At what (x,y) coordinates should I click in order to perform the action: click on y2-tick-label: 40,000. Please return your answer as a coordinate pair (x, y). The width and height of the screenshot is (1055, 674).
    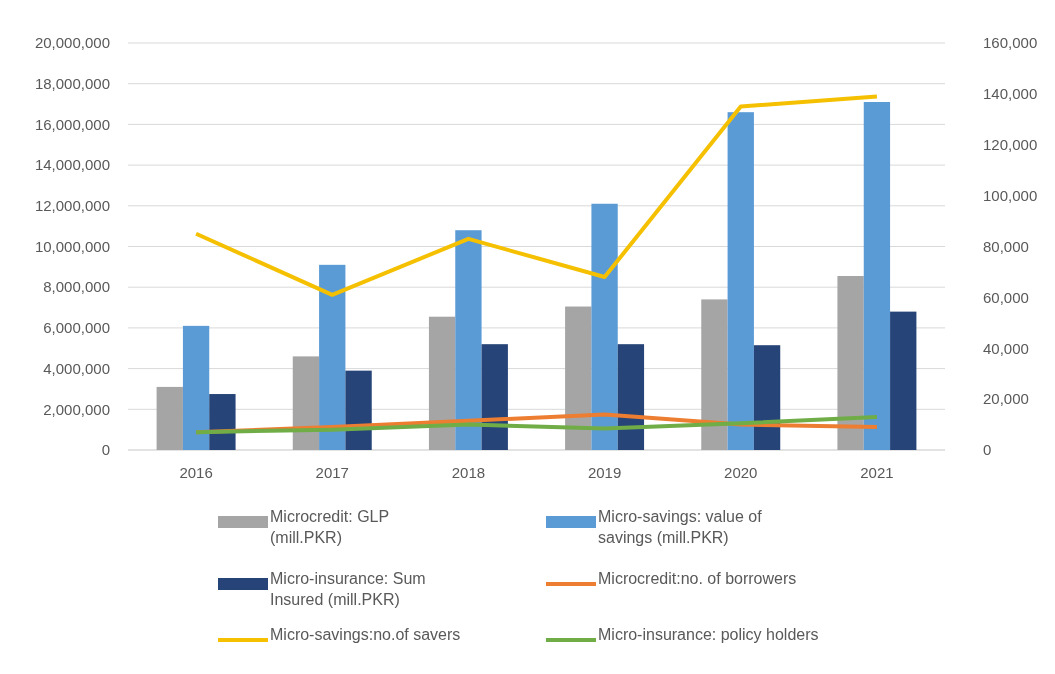
    Looking at the image, I should click on (1006, 348).